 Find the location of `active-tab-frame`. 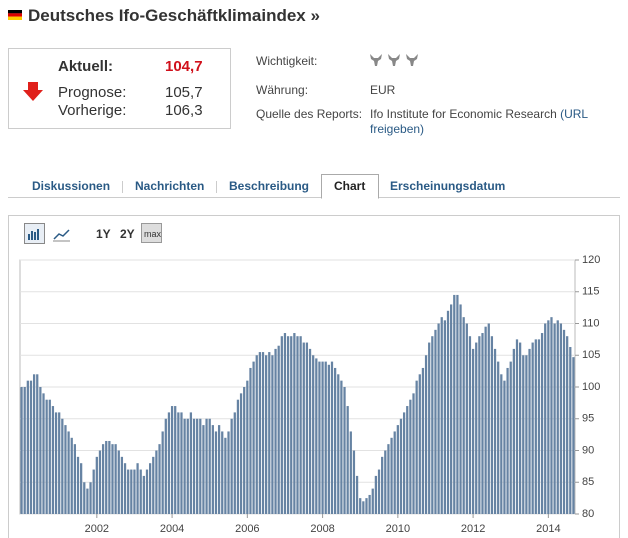

active-tab-frame is located at coordinates (350, 186).